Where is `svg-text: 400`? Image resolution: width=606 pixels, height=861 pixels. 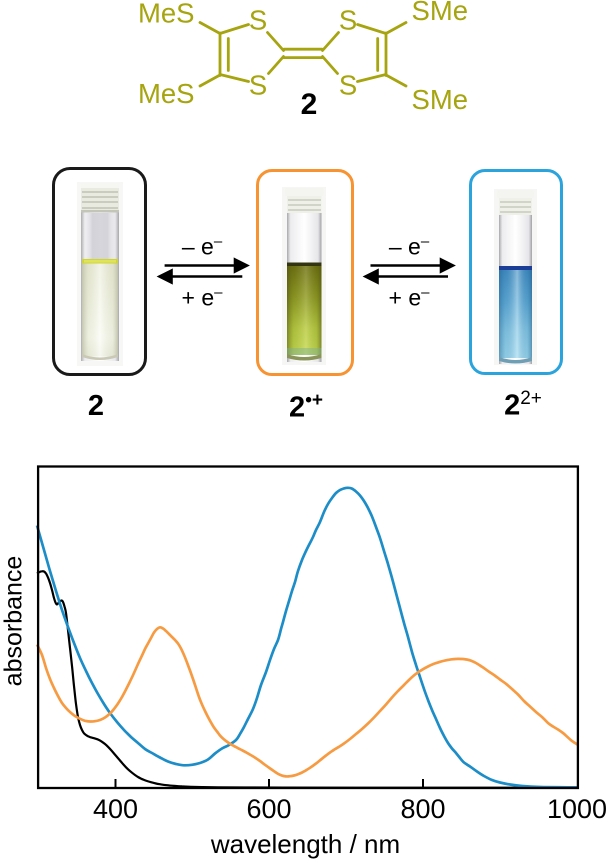 svg-text: 400 is located at coordinates (115, 809).